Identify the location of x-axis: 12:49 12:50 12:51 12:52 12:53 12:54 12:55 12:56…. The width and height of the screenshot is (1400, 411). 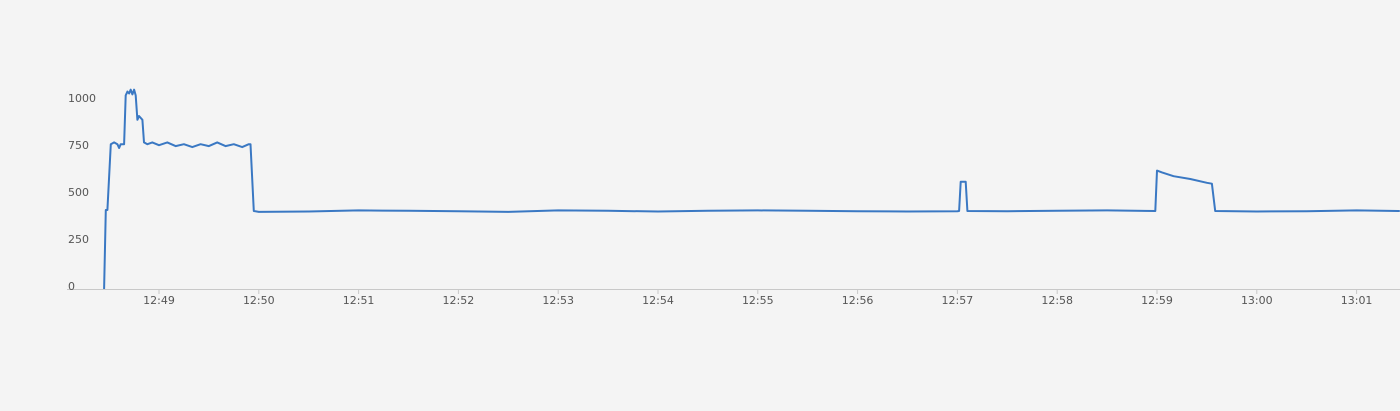
(757, 298).